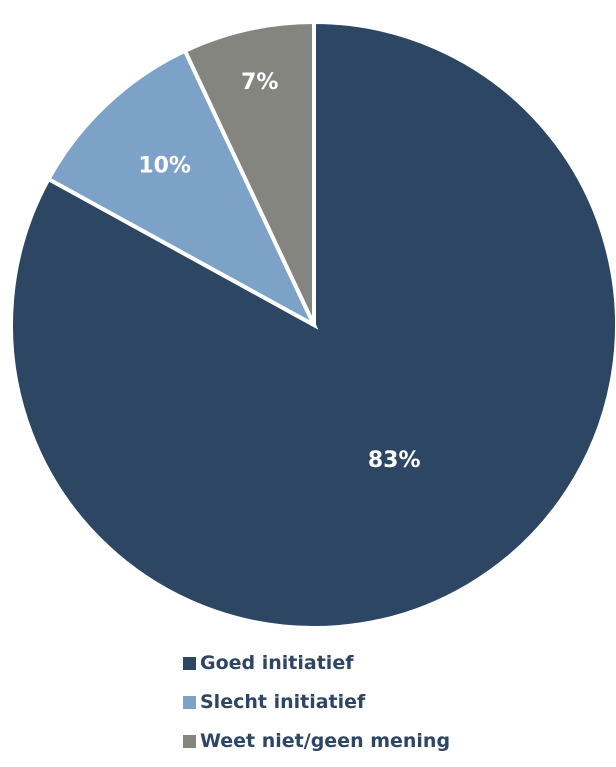 This screenshot has height=767, width=616. Describe the element at coordinates (189, 741) in the screenshot. I see `legend-swatch-weet-niet-geen-mening` at that location.